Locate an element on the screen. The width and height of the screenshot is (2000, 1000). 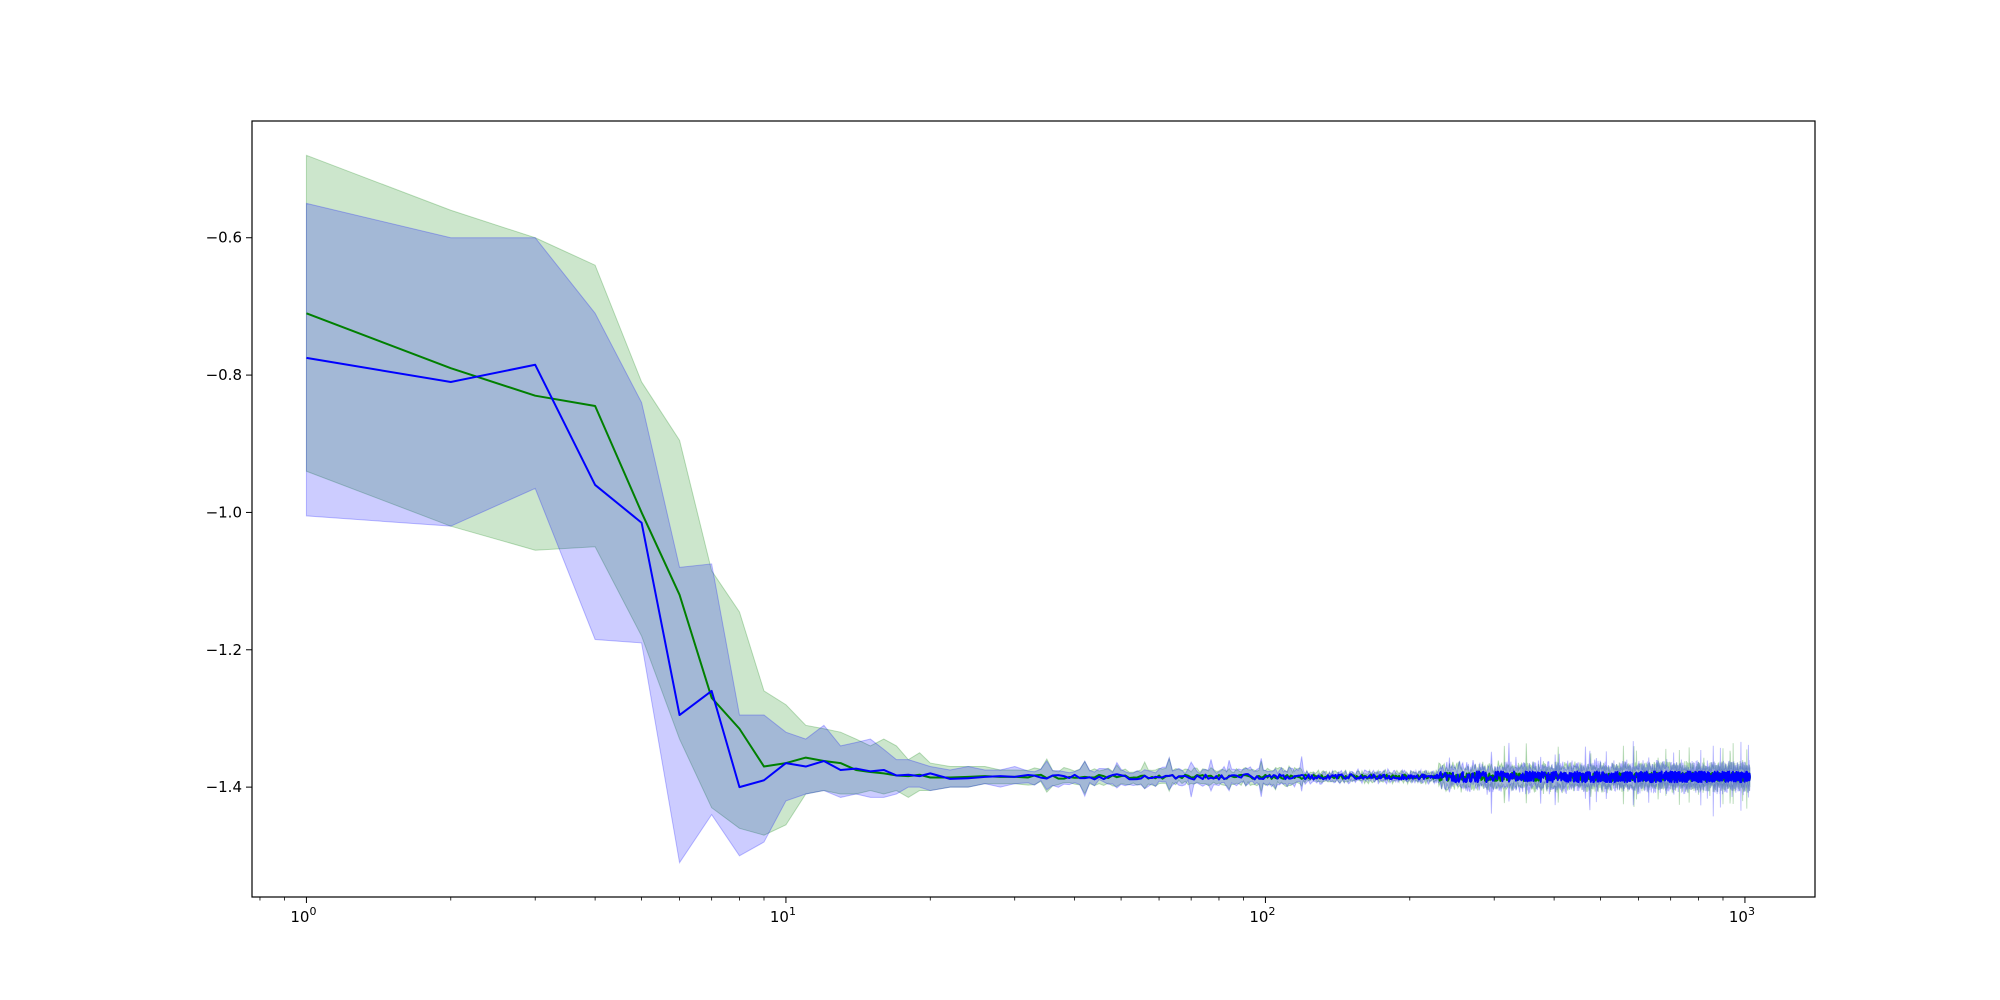
y-tick-label: −1.4 is located at coordinates (224, 787).